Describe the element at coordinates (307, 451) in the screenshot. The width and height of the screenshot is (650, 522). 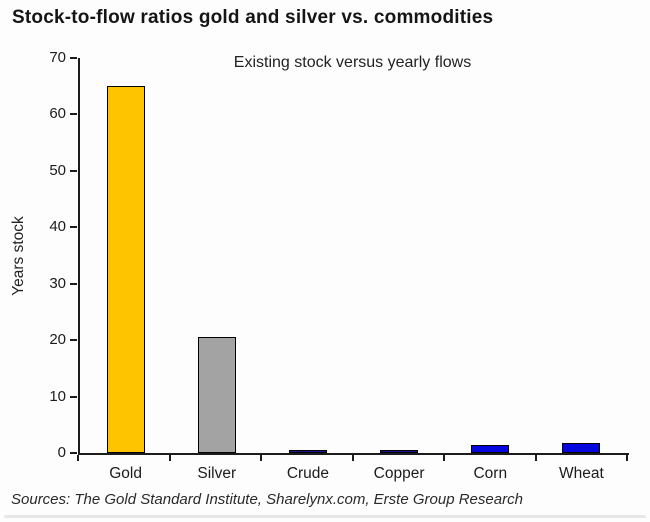
I see `bar-crude` at that location.